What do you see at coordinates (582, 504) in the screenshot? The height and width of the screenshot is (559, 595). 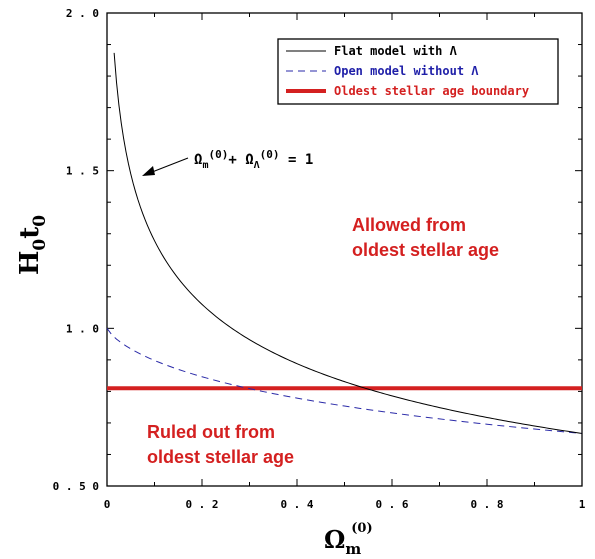 I see `x-tick-label: 1` at bounding box center [582, 504].